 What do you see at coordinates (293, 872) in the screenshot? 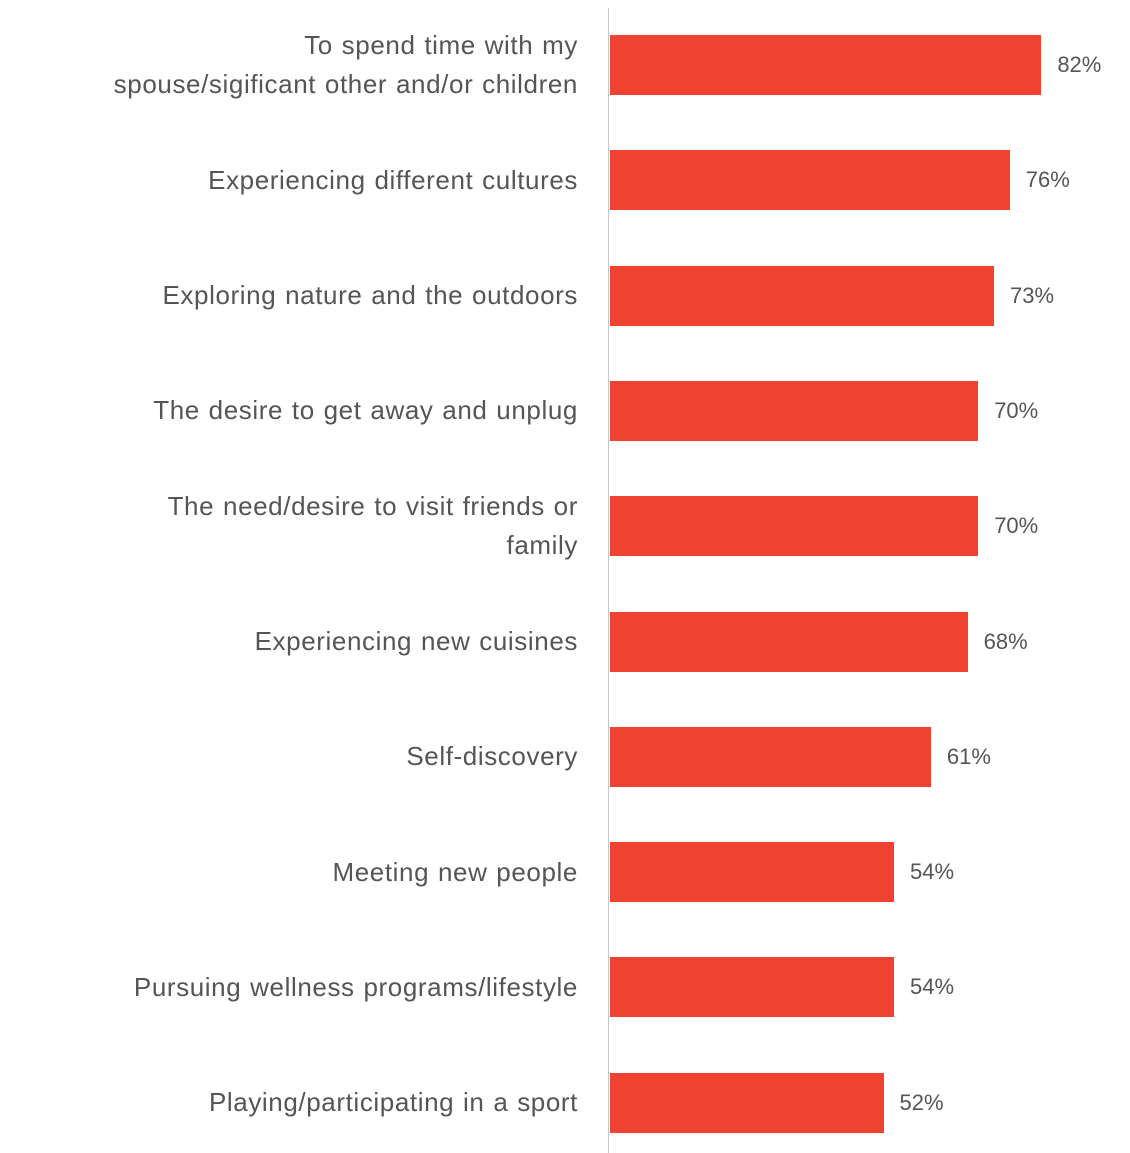
I see `category-label: Meeting new people` at bounding box center [293, 872].